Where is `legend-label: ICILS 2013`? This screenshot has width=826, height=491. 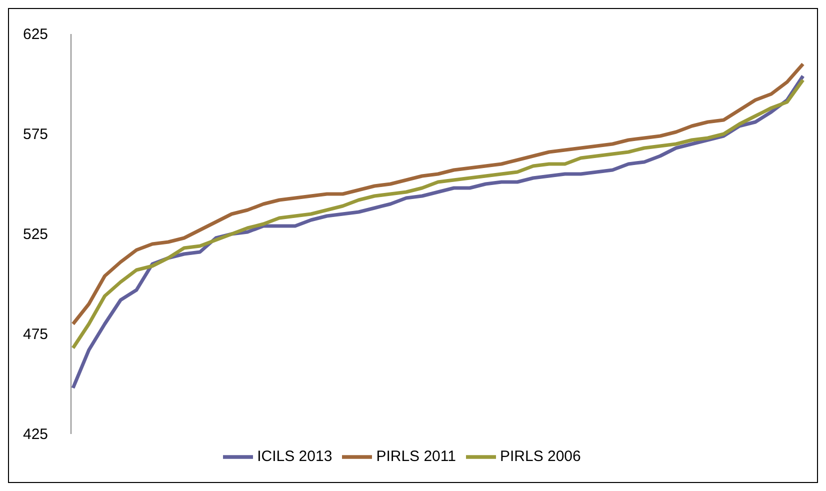
legend-label: ICILS 2013 is located at coordinates (294, 456).